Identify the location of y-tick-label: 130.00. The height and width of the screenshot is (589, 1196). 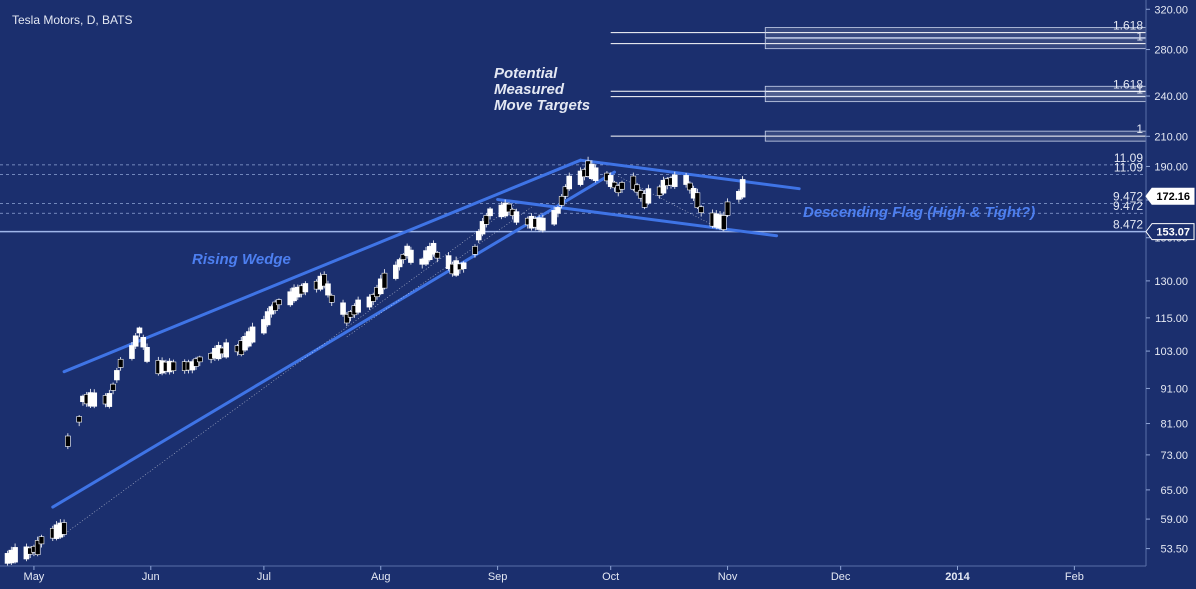
(1171, 282).